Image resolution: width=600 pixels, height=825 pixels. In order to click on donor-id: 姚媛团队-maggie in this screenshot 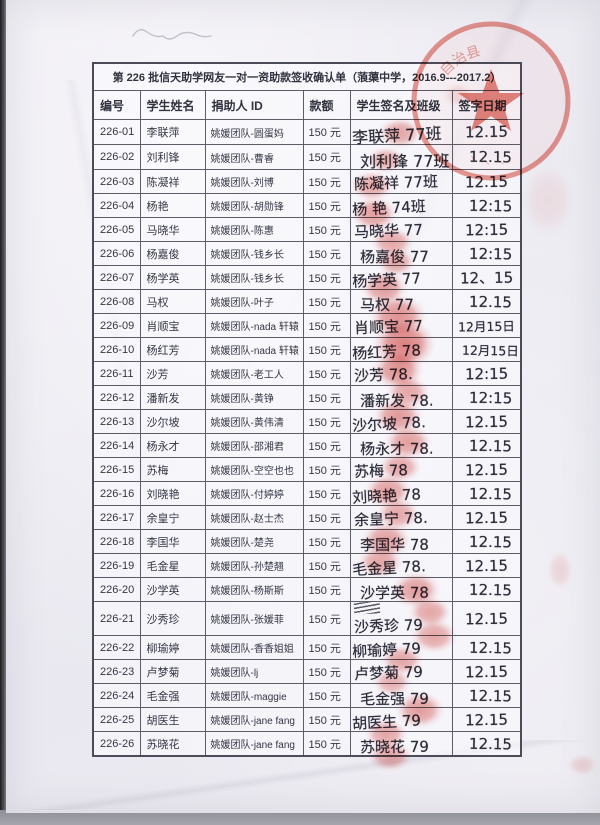, I will do `click(254, 696)`.